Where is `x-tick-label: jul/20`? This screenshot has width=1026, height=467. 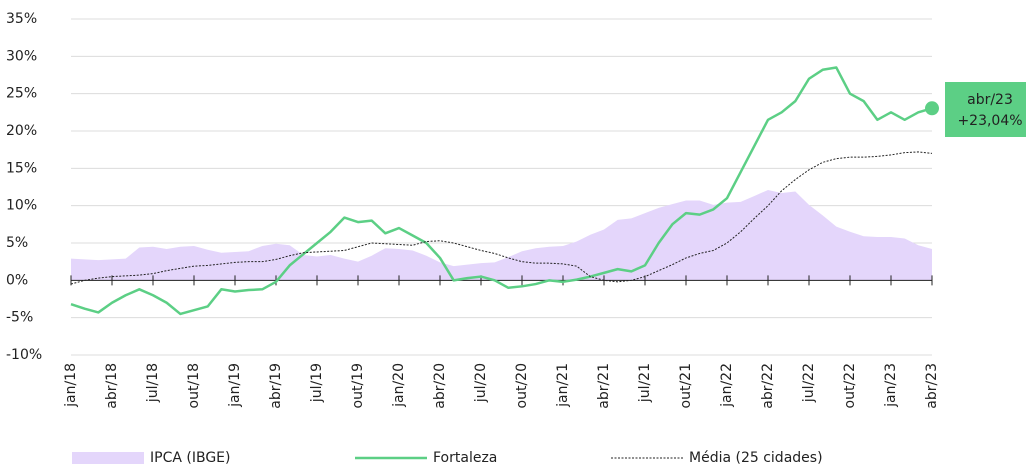
x-tick-label: jul/20 is located at coordinates (481, 383).